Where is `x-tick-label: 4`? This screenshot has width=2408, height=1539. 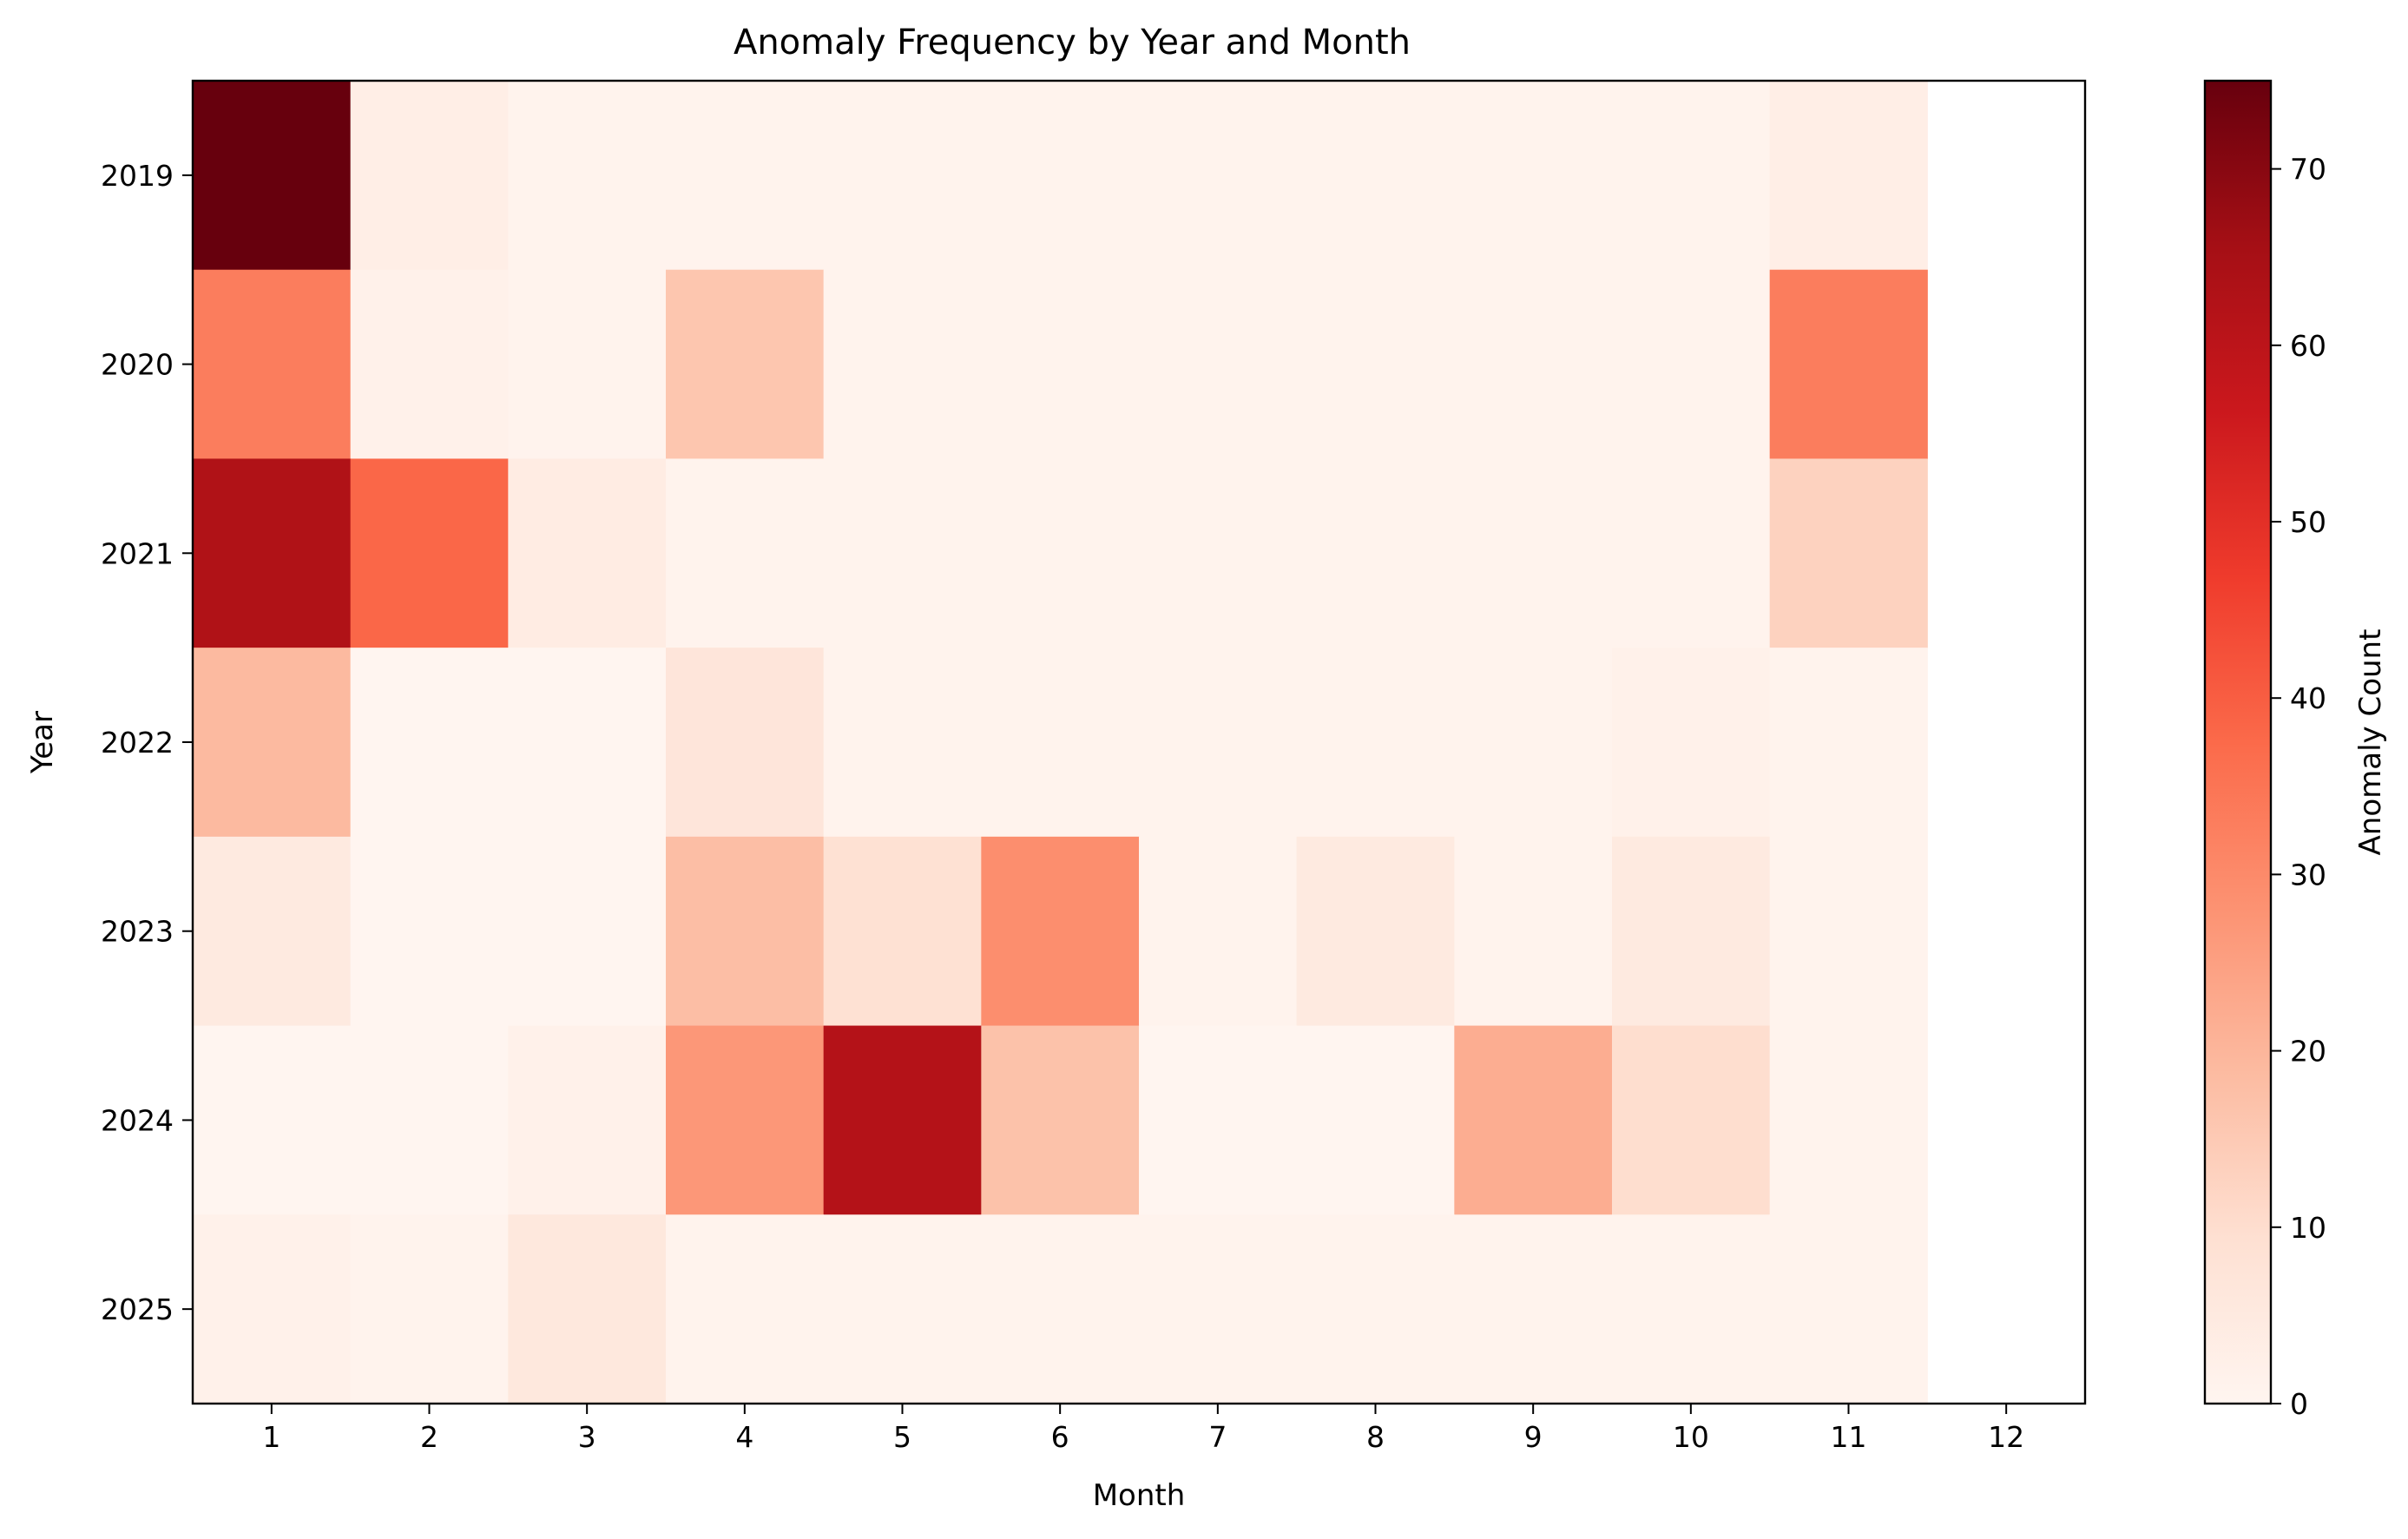
x-tick-label: 4 is located at coordinates (744, 1437).